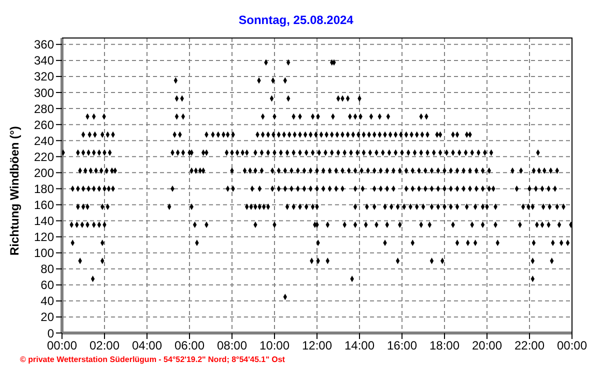 The height and width of the screenshot is (384, 592). Describe the element at coordinates (47, 301) in the screenshot. I see `y-tick-label: 40` at that location.